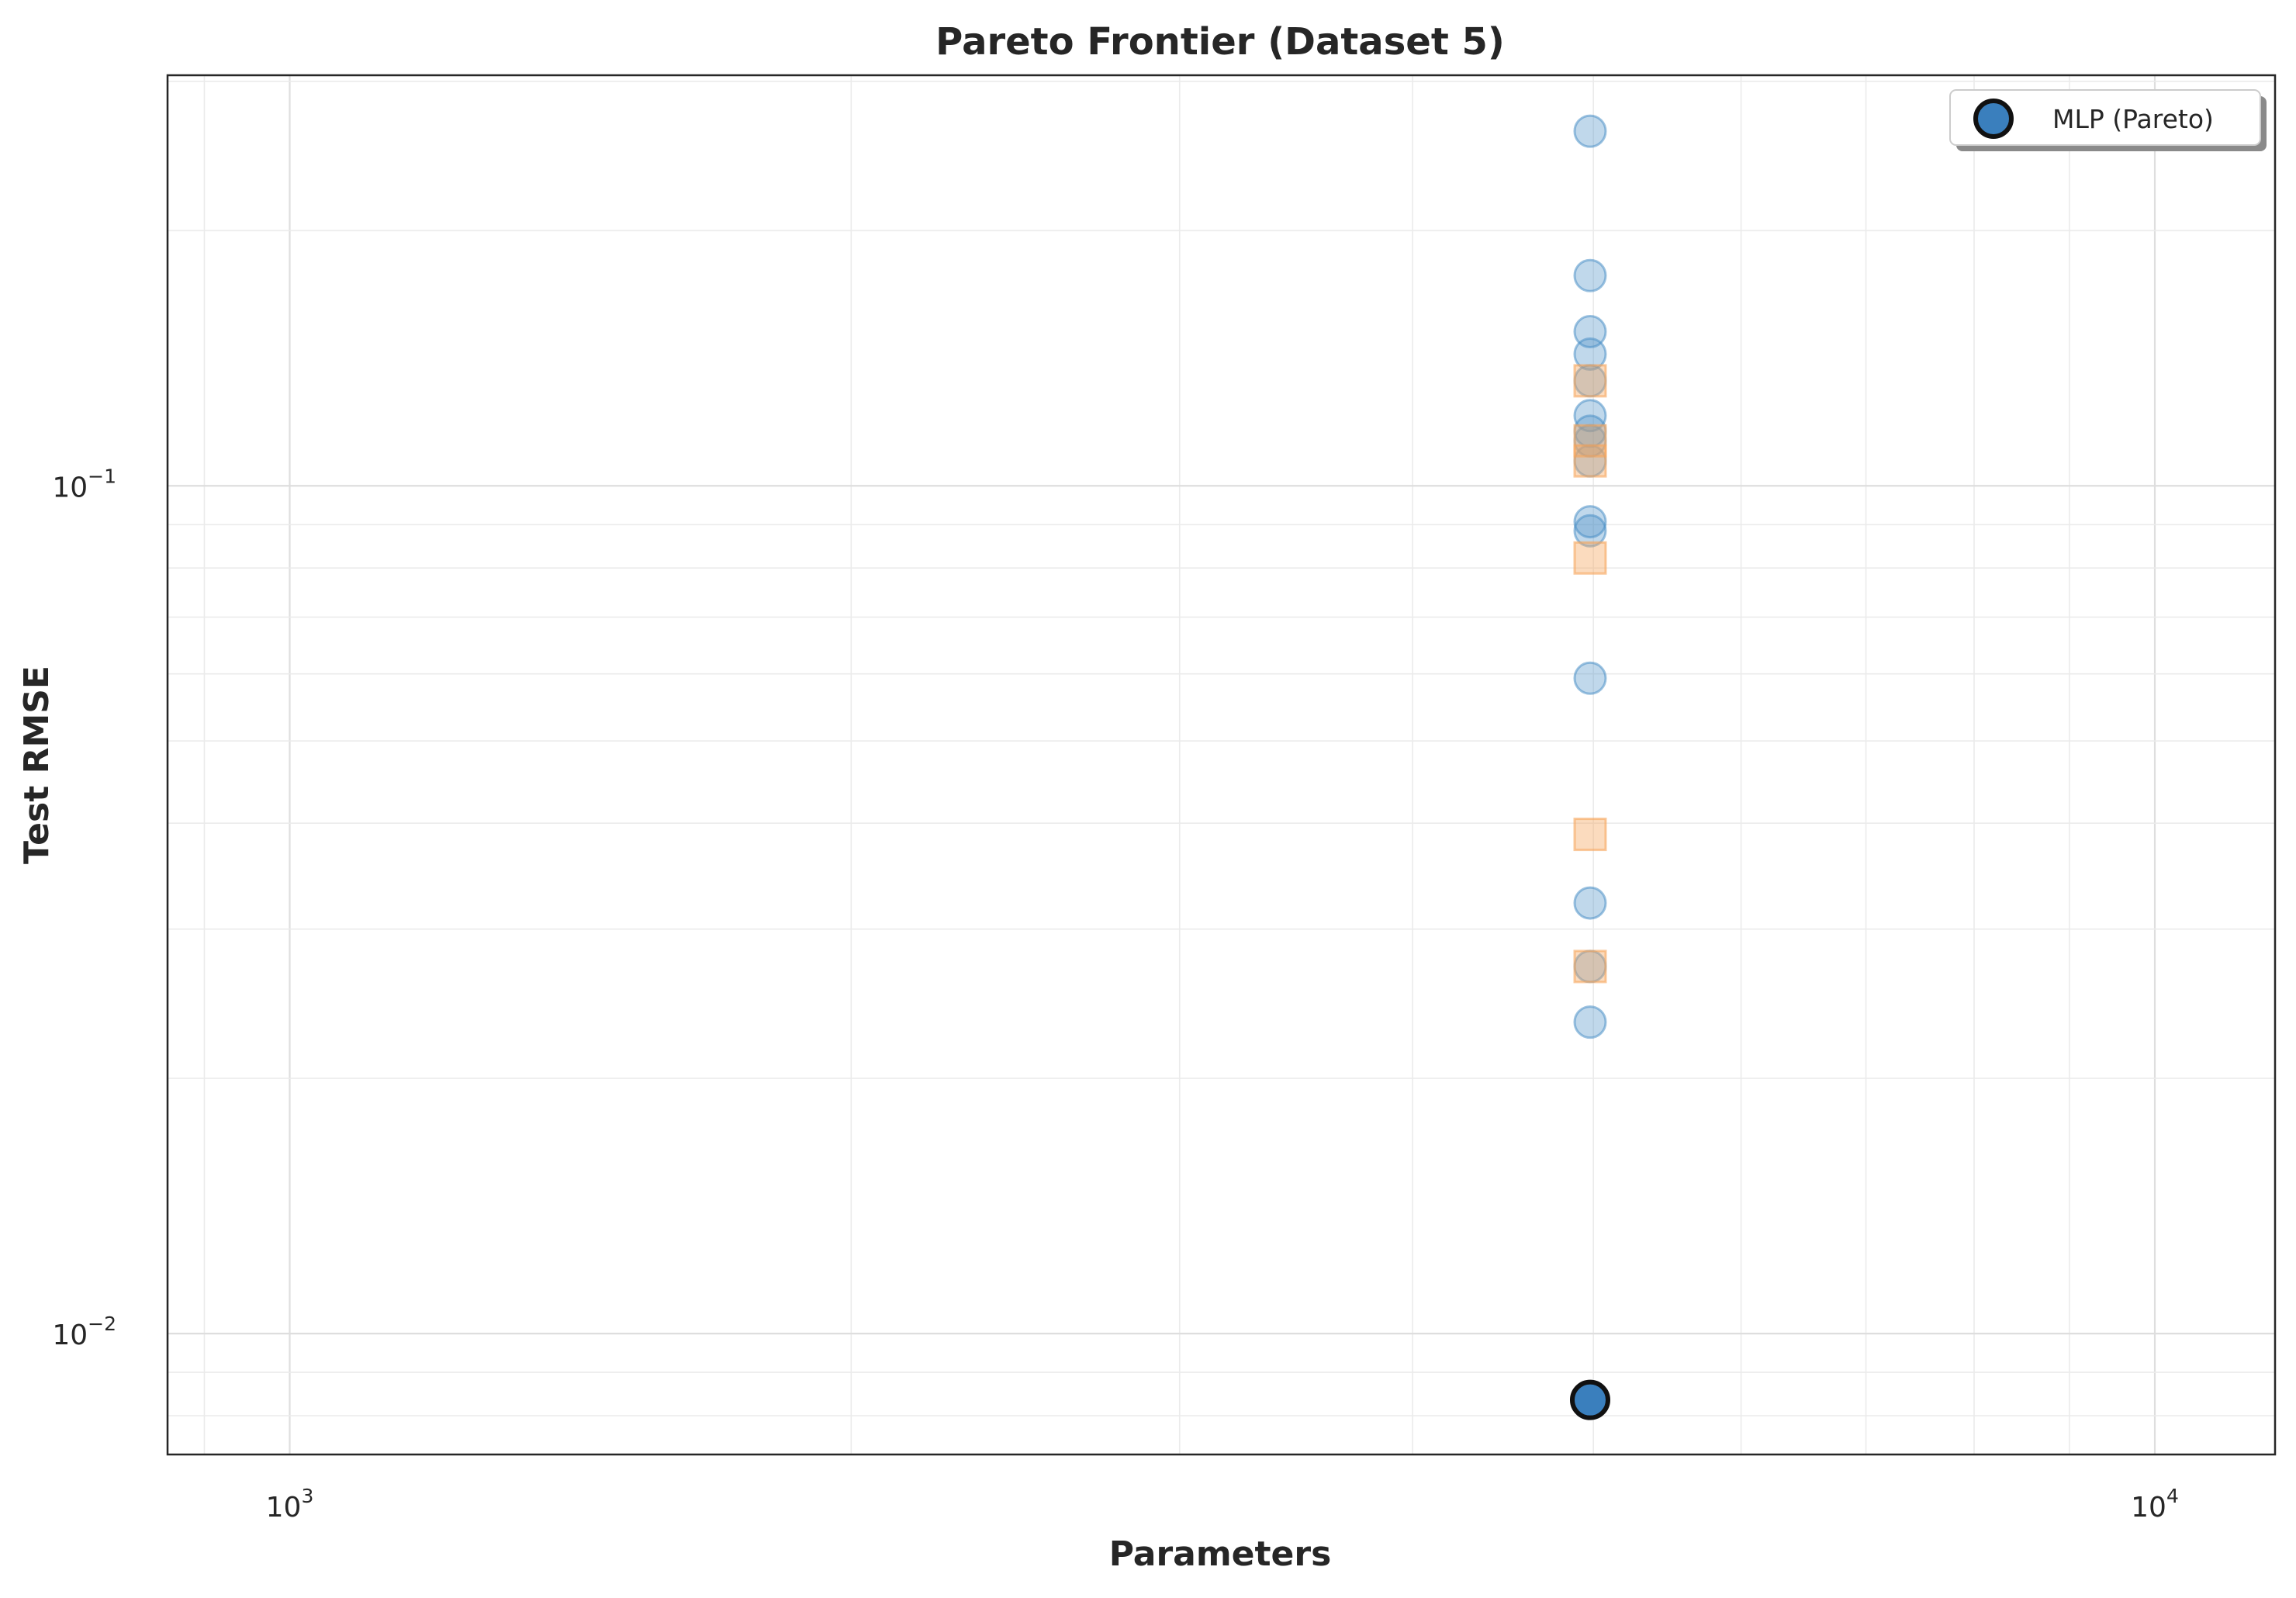 The image size is (2296, 1598). Describe the element at coordinates (37, 765) in the screenshot. I see `y-axis-label: Test RMSE` at that location.